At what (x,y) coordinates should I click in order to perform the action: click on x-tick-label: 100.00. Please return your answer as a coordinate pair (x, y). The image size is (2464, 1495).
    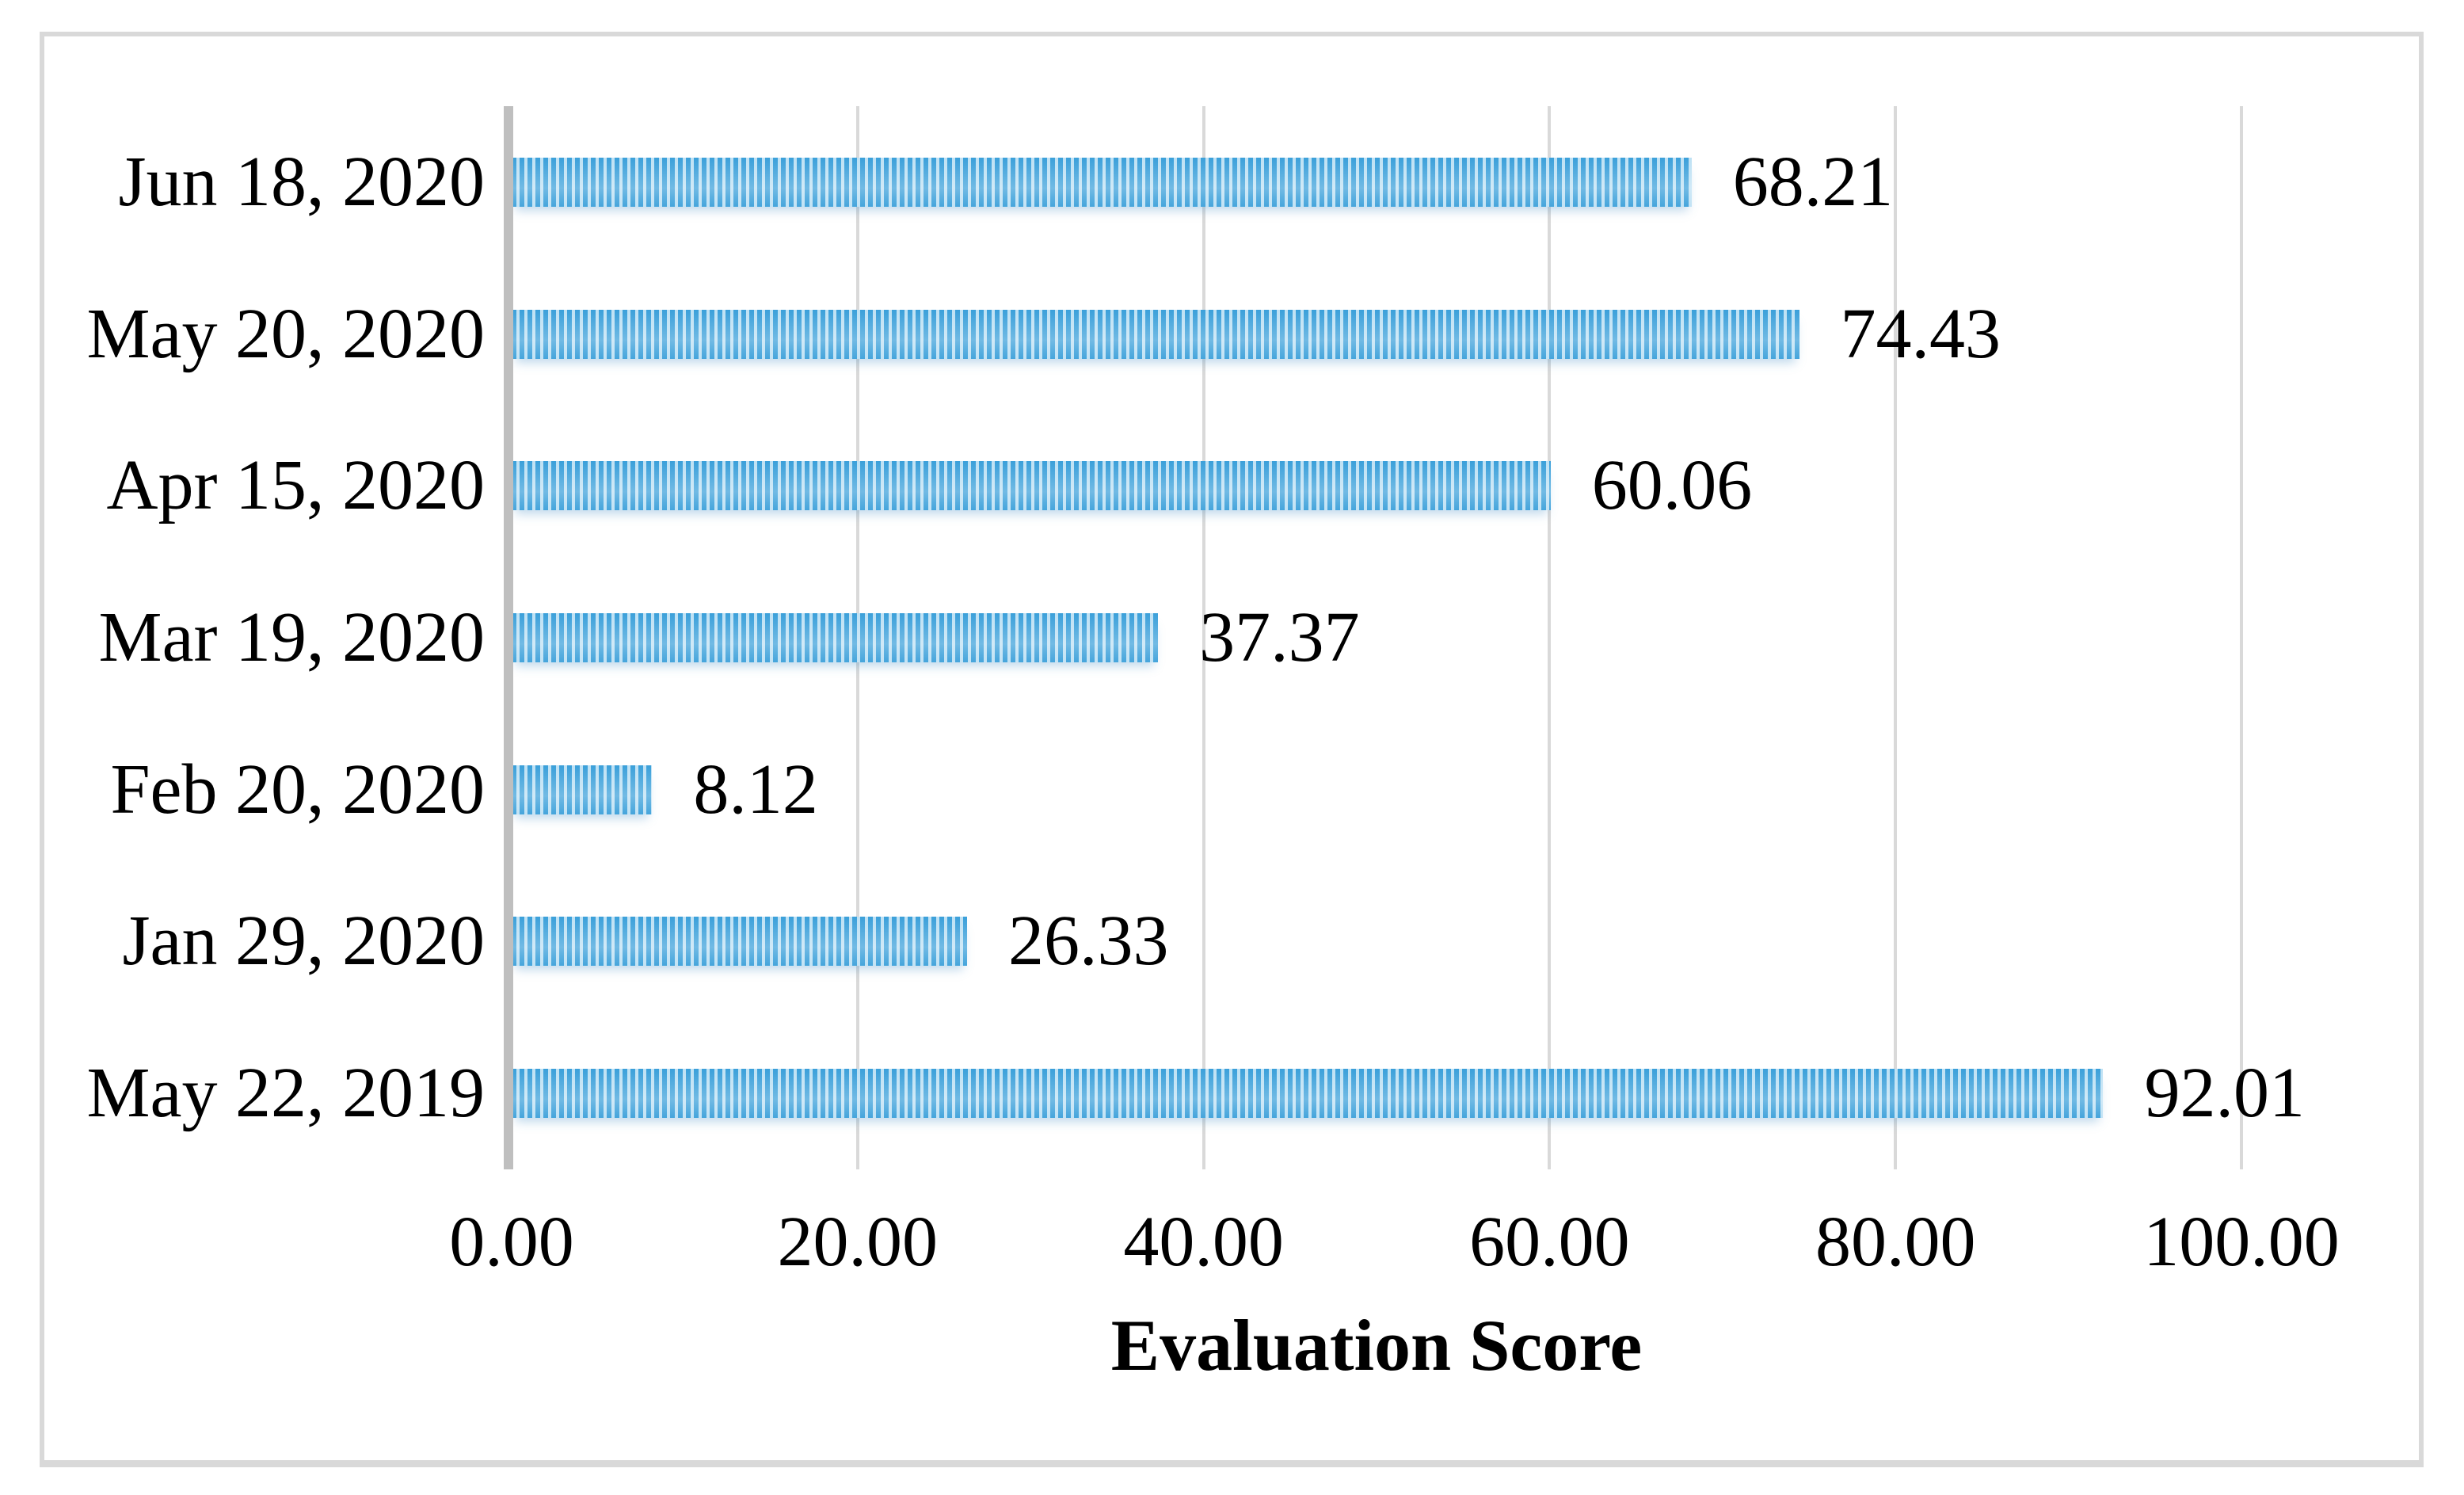
    Looking at the image, I should click on (2241, 1242).